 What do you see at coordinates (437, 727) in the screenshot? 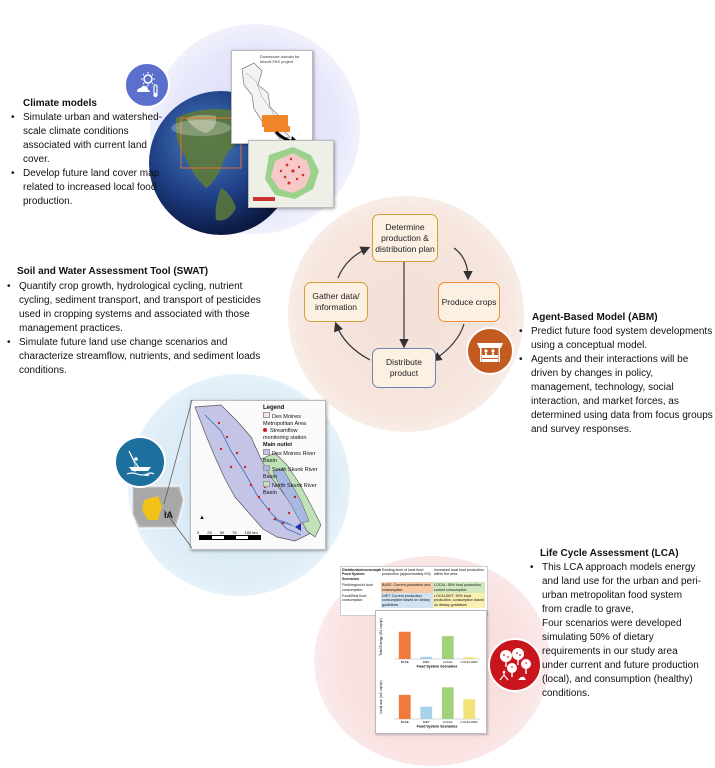
I see `lca-chart2-xlabel: Food System Scenarios` at bounding box center [437, 727].